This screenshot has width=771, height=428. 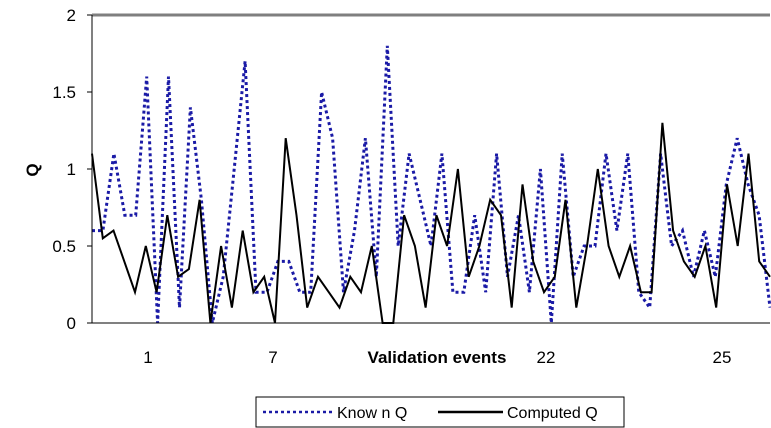 What do you see at coordinates (440, 412) in the screenshot?
I see `legend: Know n Q Computed Q` at bounding box center [440, 412].